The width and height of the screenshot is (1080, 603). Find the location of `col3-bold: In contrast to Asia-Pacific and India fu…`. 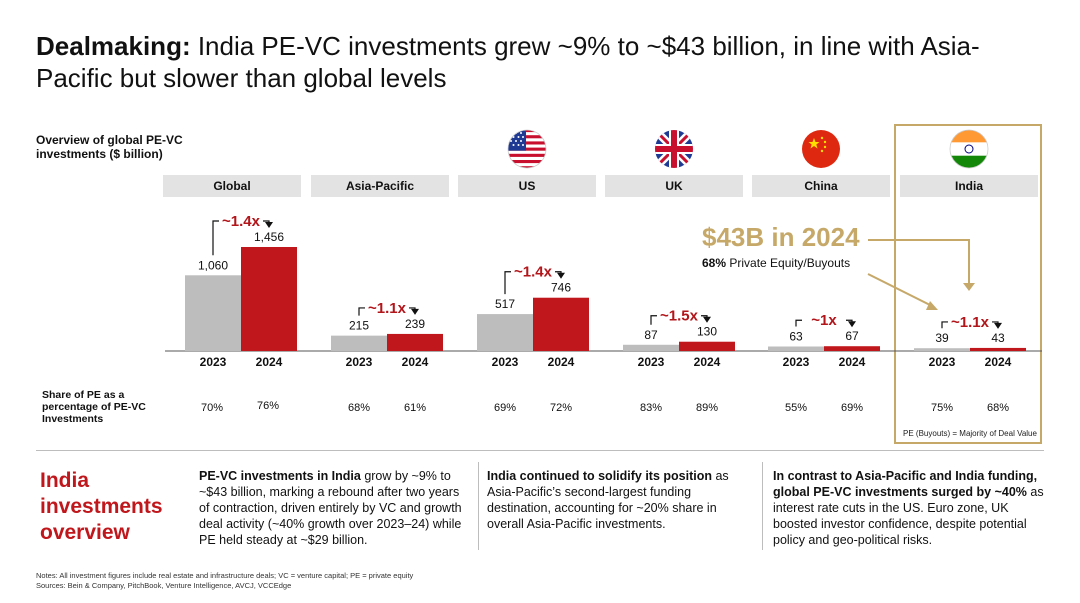

col3-bold: In contrast to Asia-Pacific and India fu… is located at coordinates (905, 484).